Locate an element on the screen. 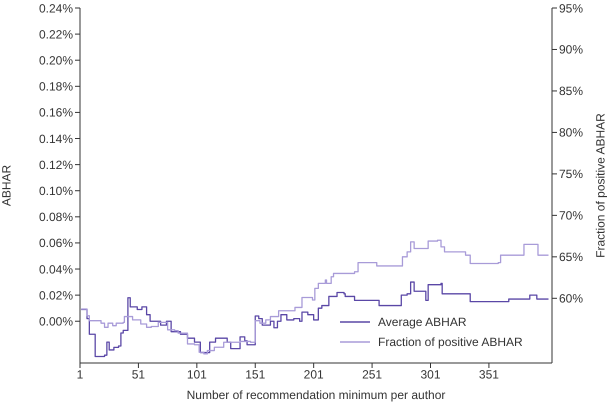 This screenshot has width=612, height=409. y-tick-label: 0.12% is located at coordinates (56, 165).